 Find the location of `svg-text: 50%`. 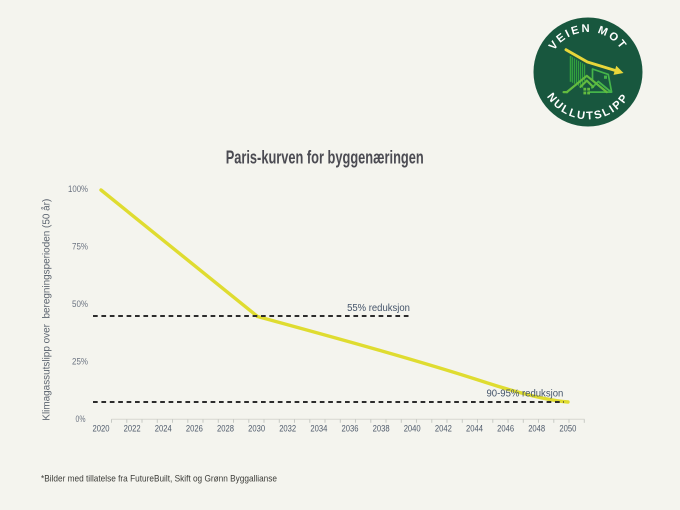

svg-text: 50% is located at coordinates (80, 304).